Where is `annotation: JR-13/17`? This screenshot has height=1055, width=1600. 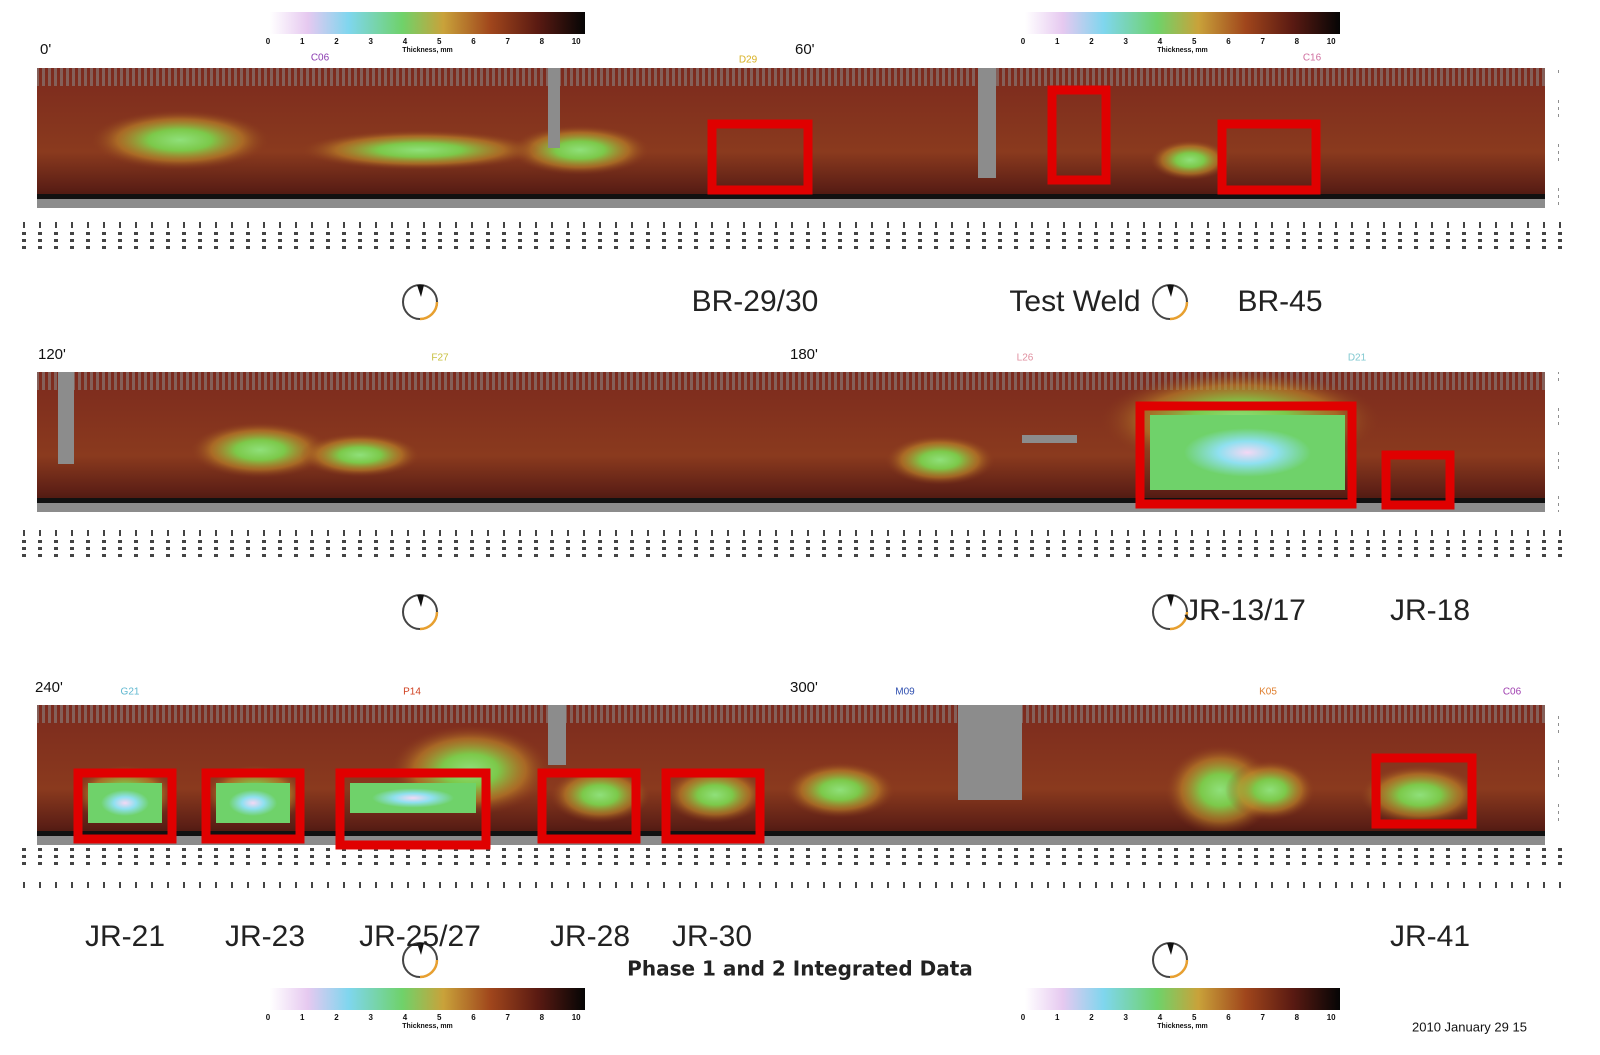 annotation: JR-13/17 is located at coordinates (1245, 610).